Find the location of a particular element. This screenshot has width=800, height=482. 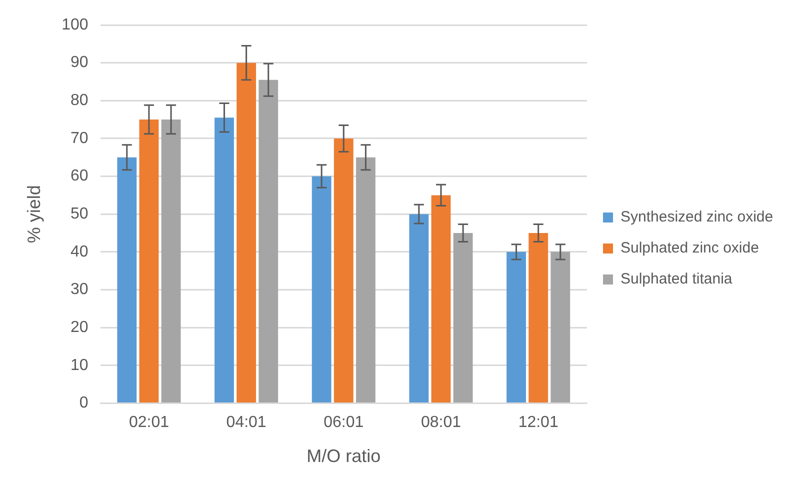

y-tick-label: 40 is located at coordinates (79, 251).